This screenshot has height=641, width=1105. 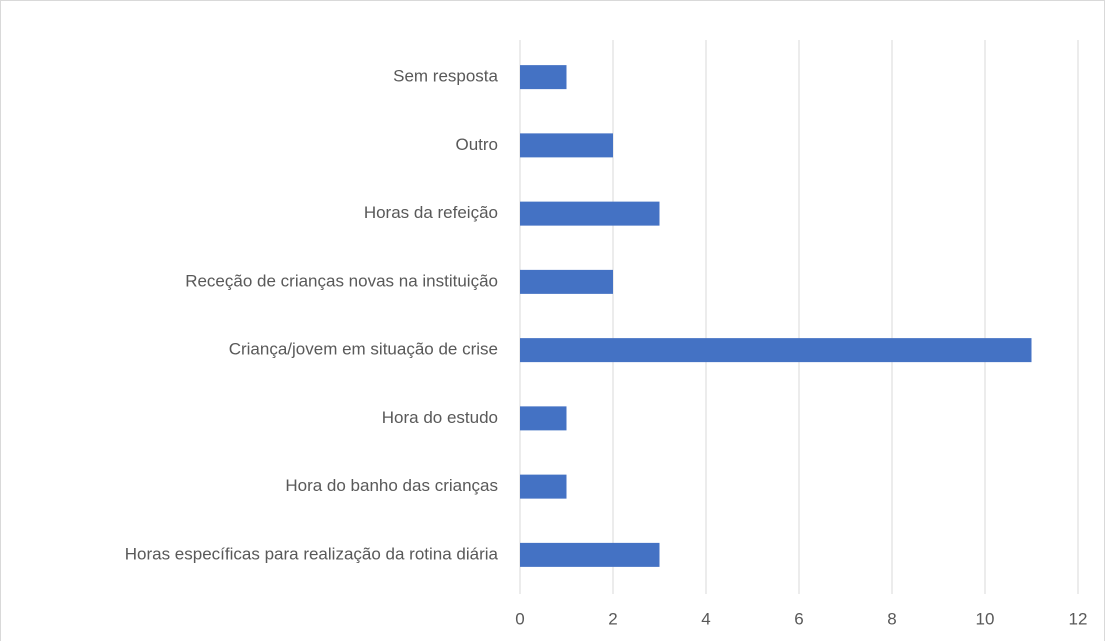 What do you see at coordinates (445, 76) in the screenshot?
I see `y-tick-label: Sem resposta` at bounding box center [445, 76].